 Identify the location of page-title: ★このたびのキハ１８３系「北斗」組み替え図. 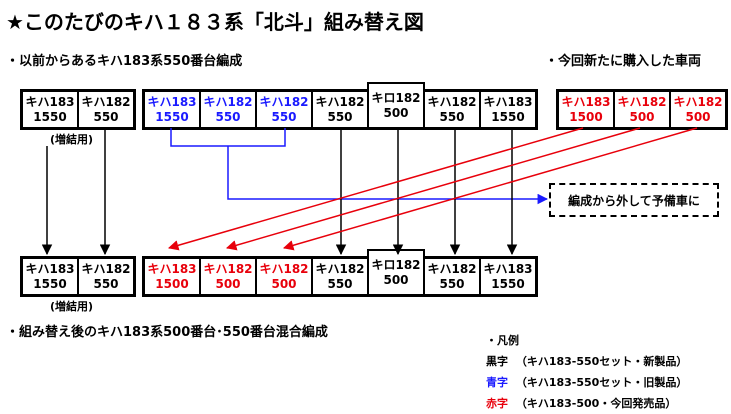
(215, 22).